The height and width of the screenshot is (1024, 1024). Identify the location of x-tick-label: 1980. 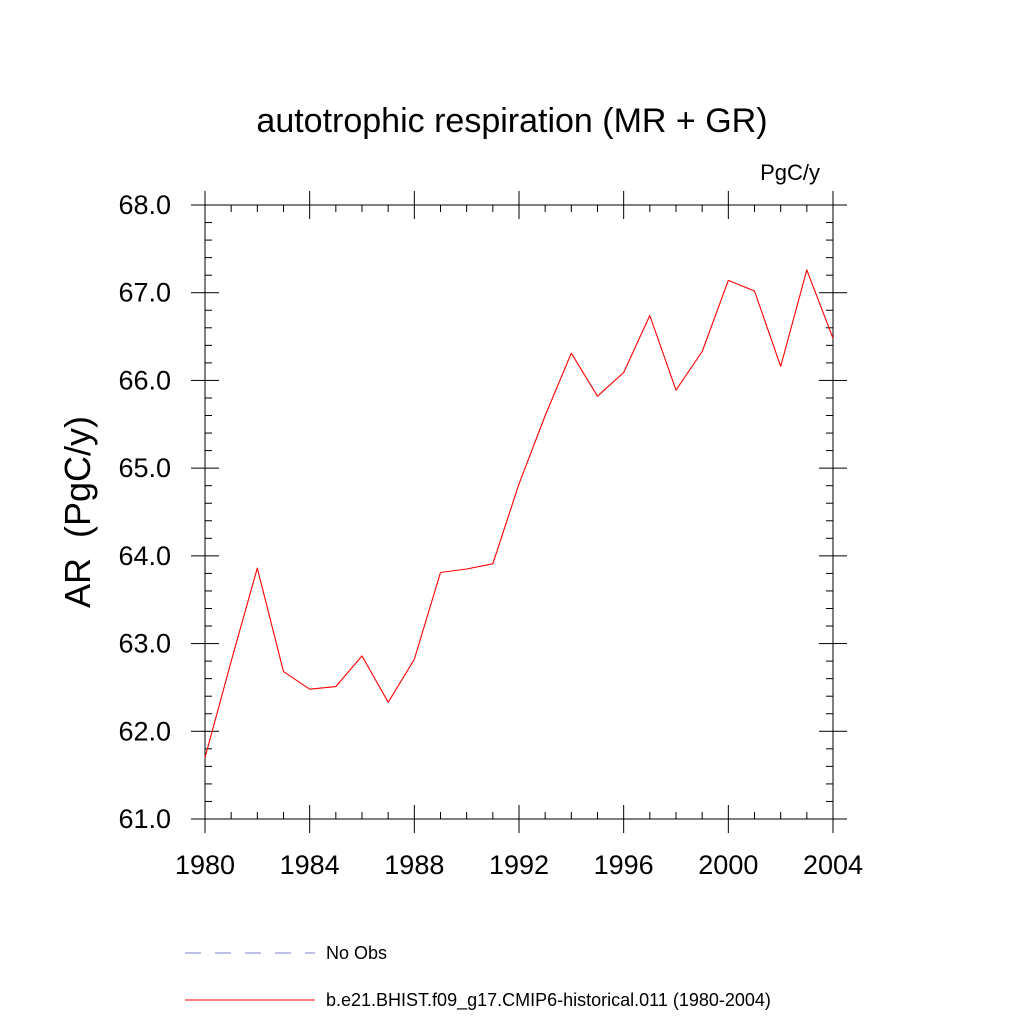
(205, 865).